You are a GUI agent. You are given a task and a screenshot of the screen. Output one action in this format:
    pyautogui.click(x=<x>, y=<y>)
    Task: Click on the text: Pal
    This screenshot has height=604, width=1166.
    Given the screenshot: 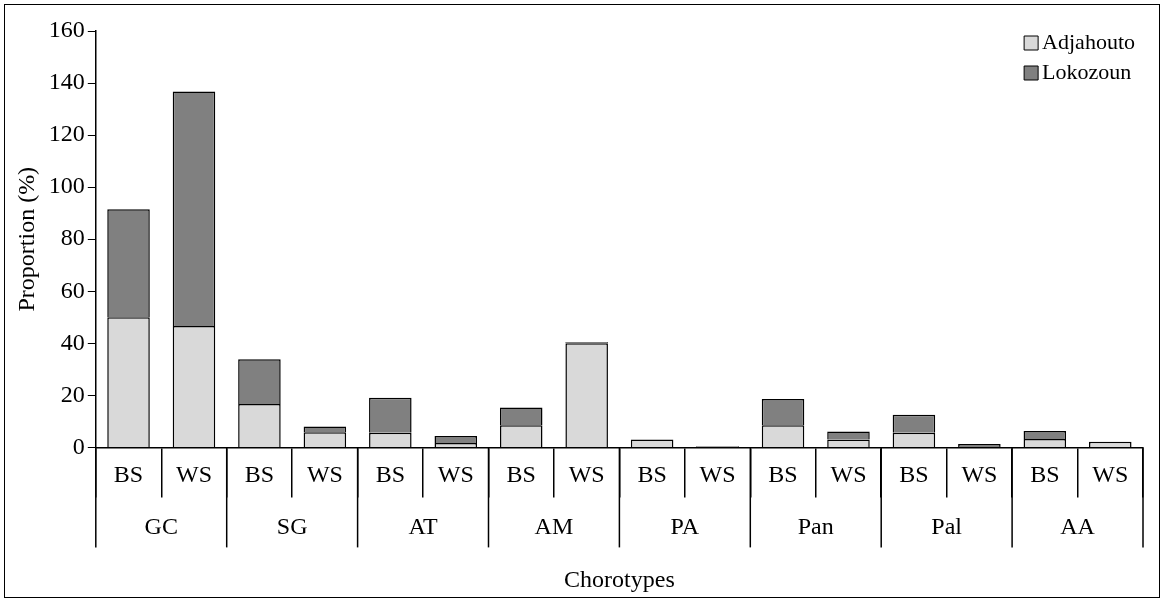 What is the action you would take?
    pyautogui.click(x=947, y=525)
    